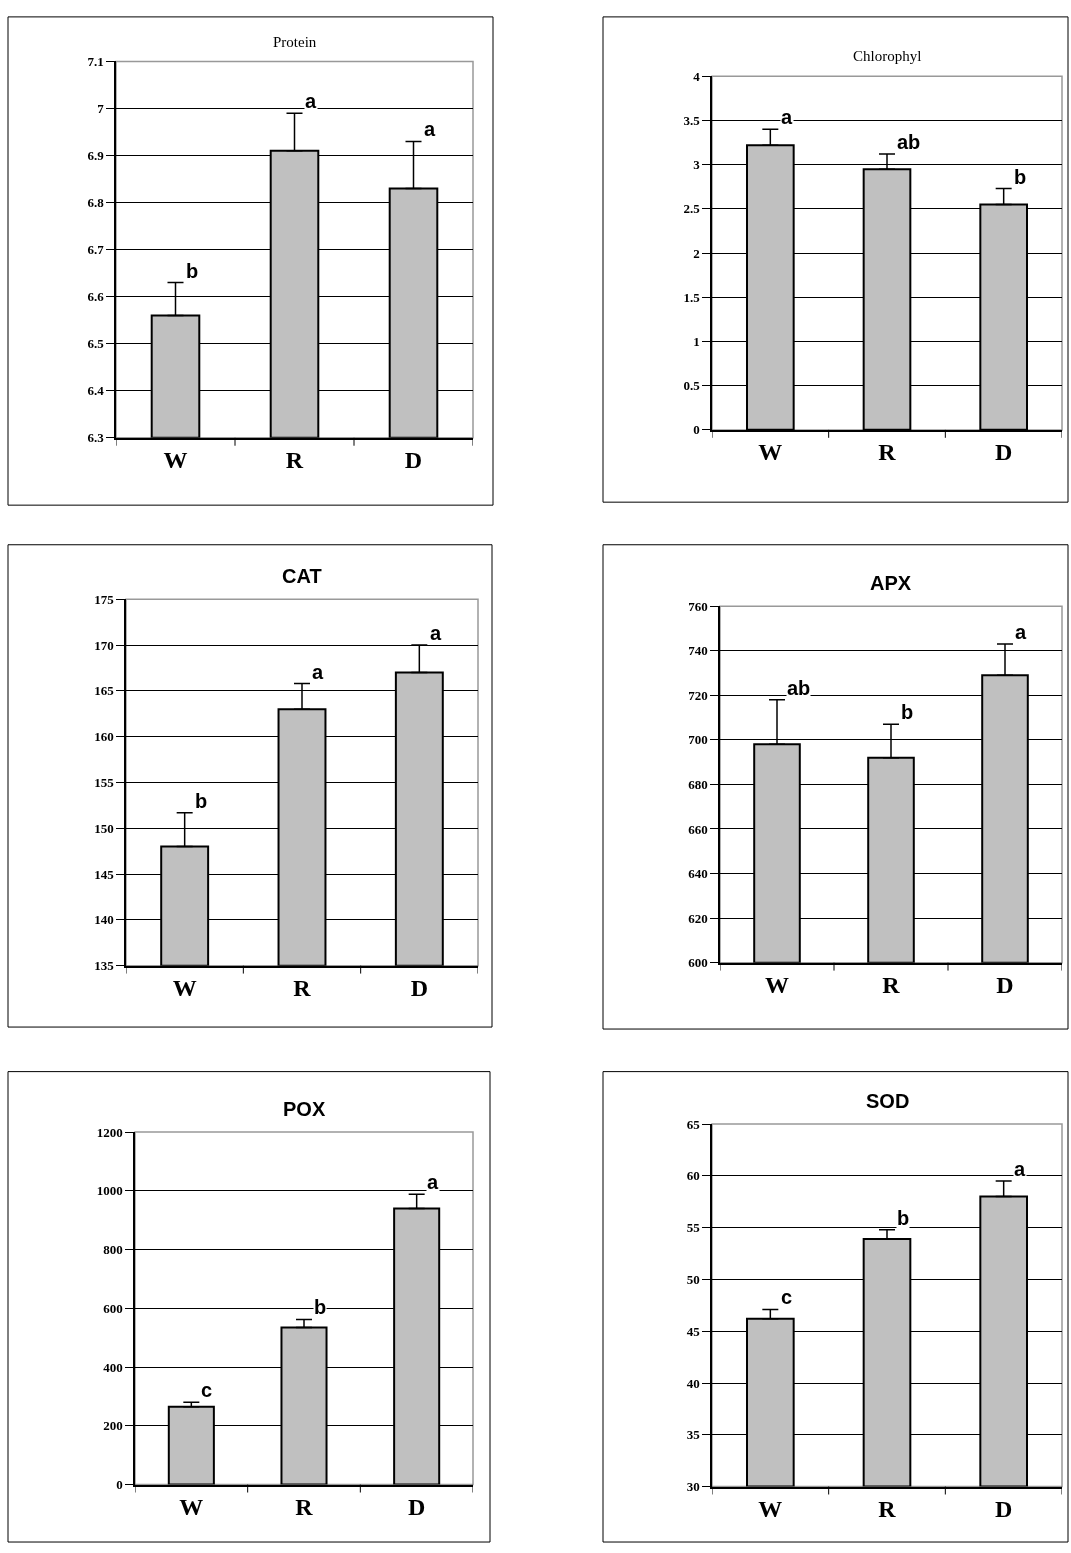 The width and height of the screenshot is (1071, 1553). What do you see at coordinates (693, 1228) in the screenshot?
I see `y-tick-label: 55` at bounding box center [693, 1228].